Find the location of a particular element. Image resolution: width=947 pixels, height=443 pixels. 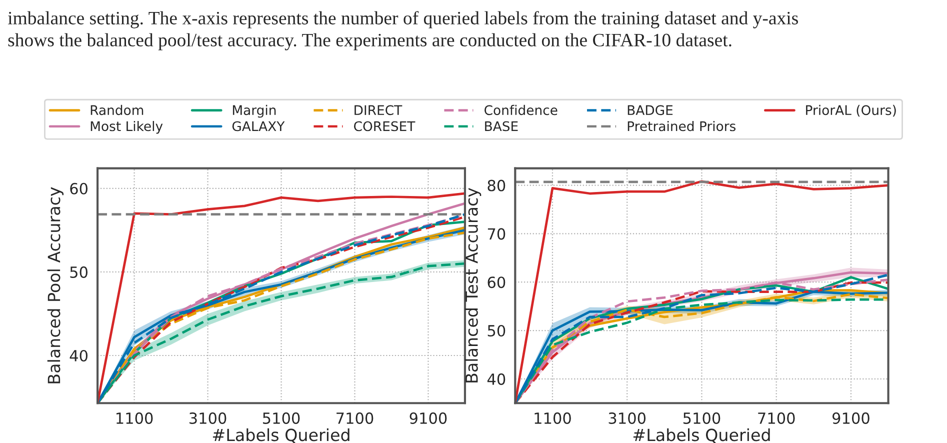

legend-label: BADGE is located at coordinates (650, 110).